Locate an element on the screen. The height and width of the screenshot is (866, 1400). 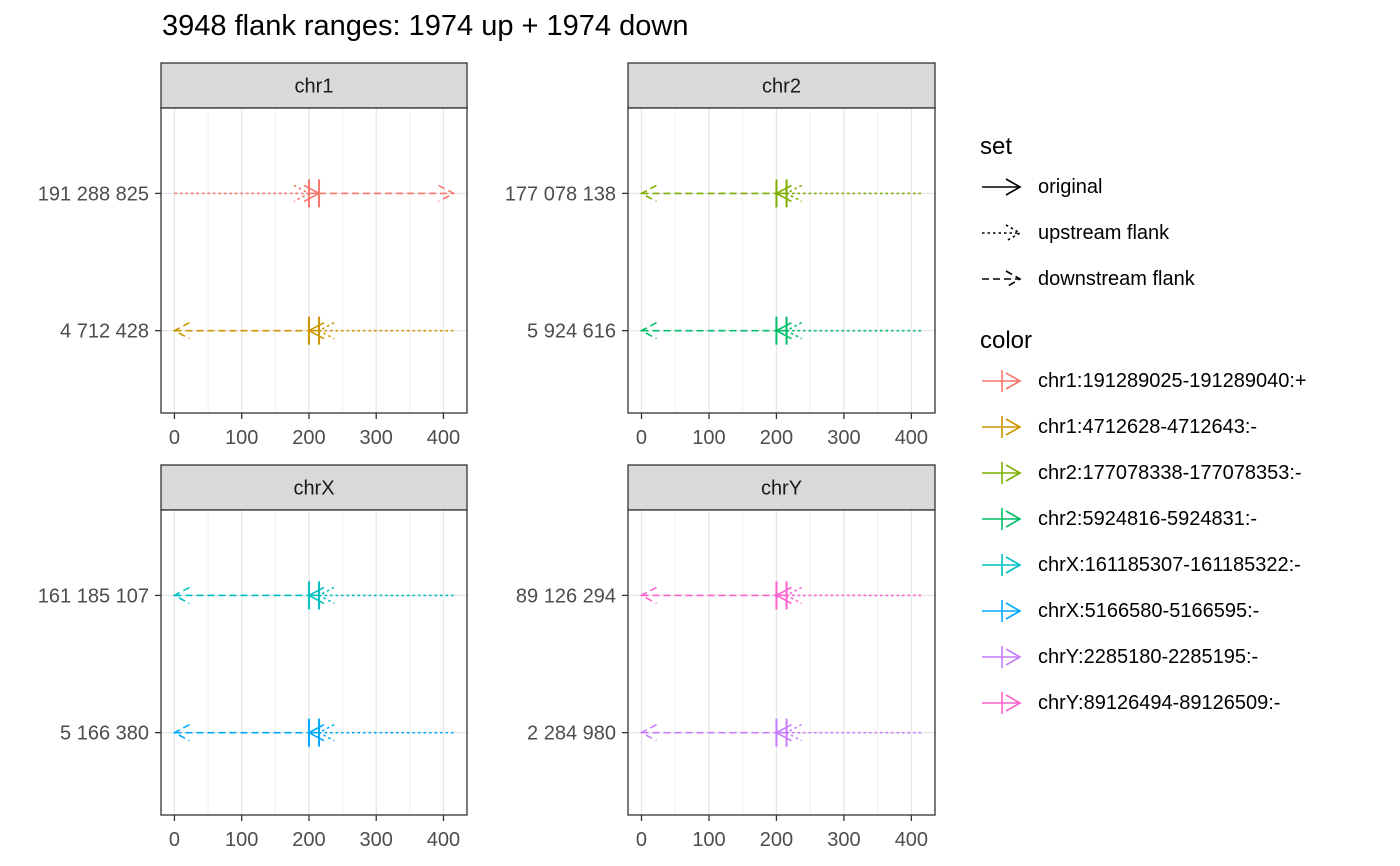
facet-panel-chr2: chr2 177 078 138 5 924 616 0 100 200 300 400 is located at coordinates (720, 255).